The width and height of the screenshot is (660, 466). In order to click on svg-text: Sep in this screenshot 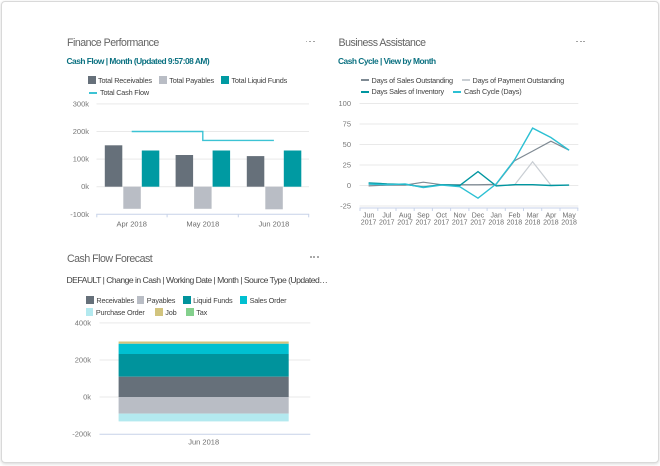, I will do `click(423, 215)`.